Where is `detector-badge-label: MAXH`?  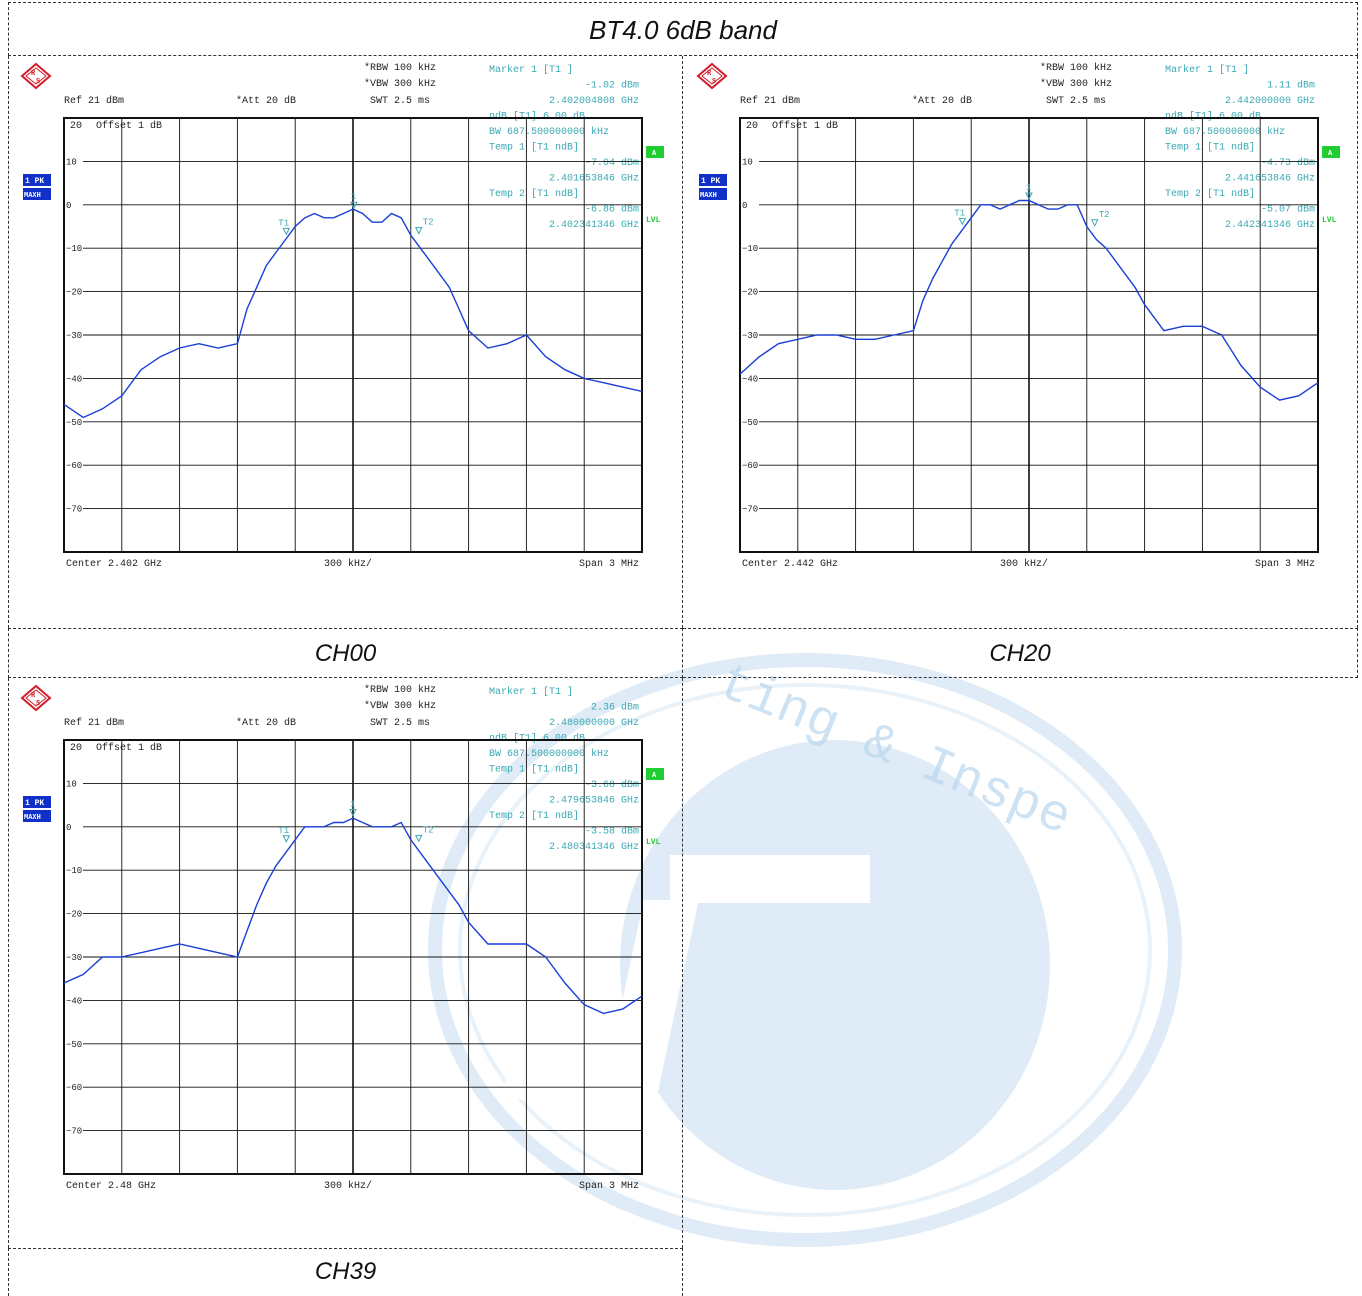
detector-badge-label: MAXH is located at coordinates (32, 818).